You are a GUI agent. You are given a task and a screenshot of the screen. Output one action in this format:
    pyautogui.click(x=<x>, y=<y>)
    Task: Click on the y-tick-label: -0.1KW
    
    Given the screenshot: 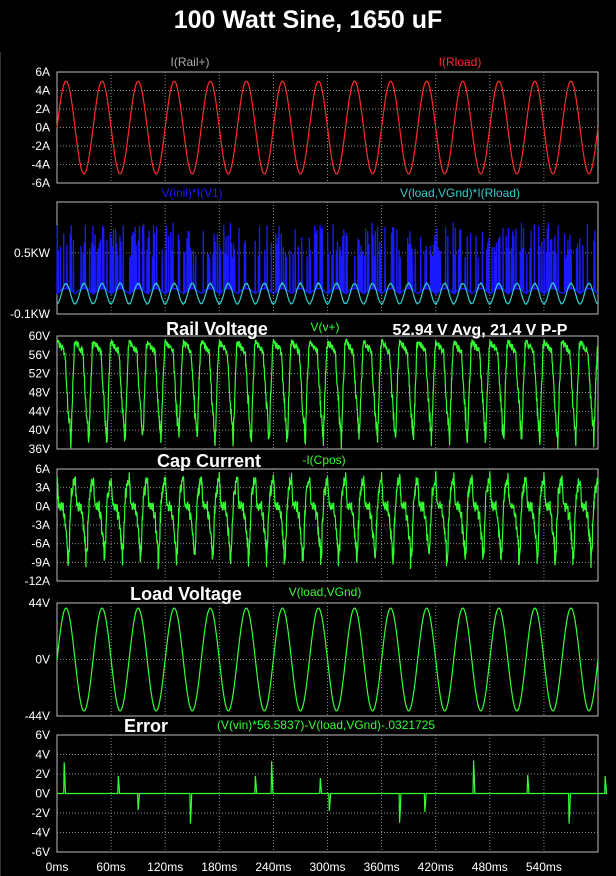 What is the action you would take?
    pyautogui.click(x=30, y=314)
    